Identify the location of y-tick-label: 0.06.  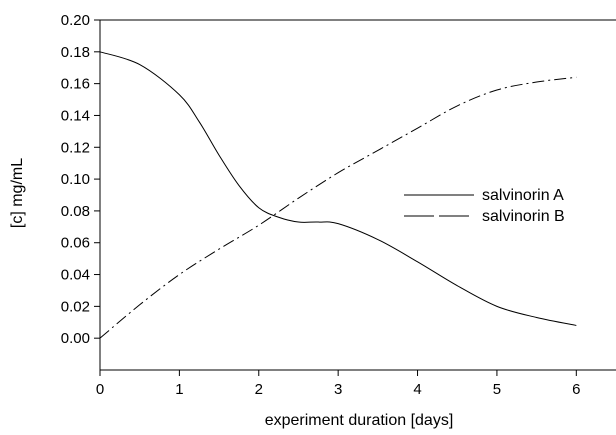
(75, 243).